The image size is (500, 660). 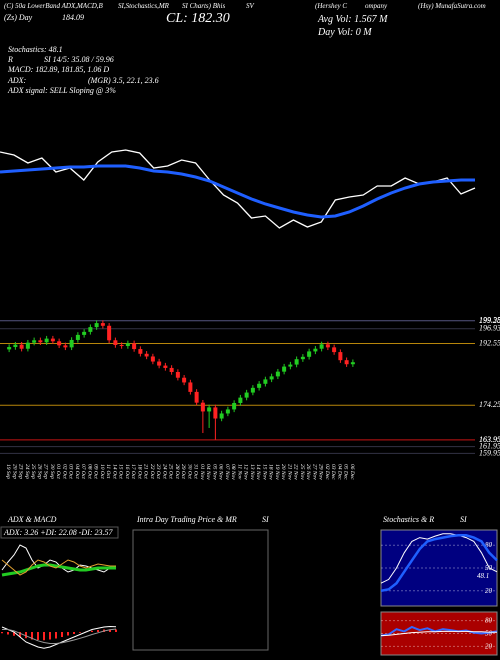 I want to click on x-tick-label: 23 Oct, so click(x=158, y=471).